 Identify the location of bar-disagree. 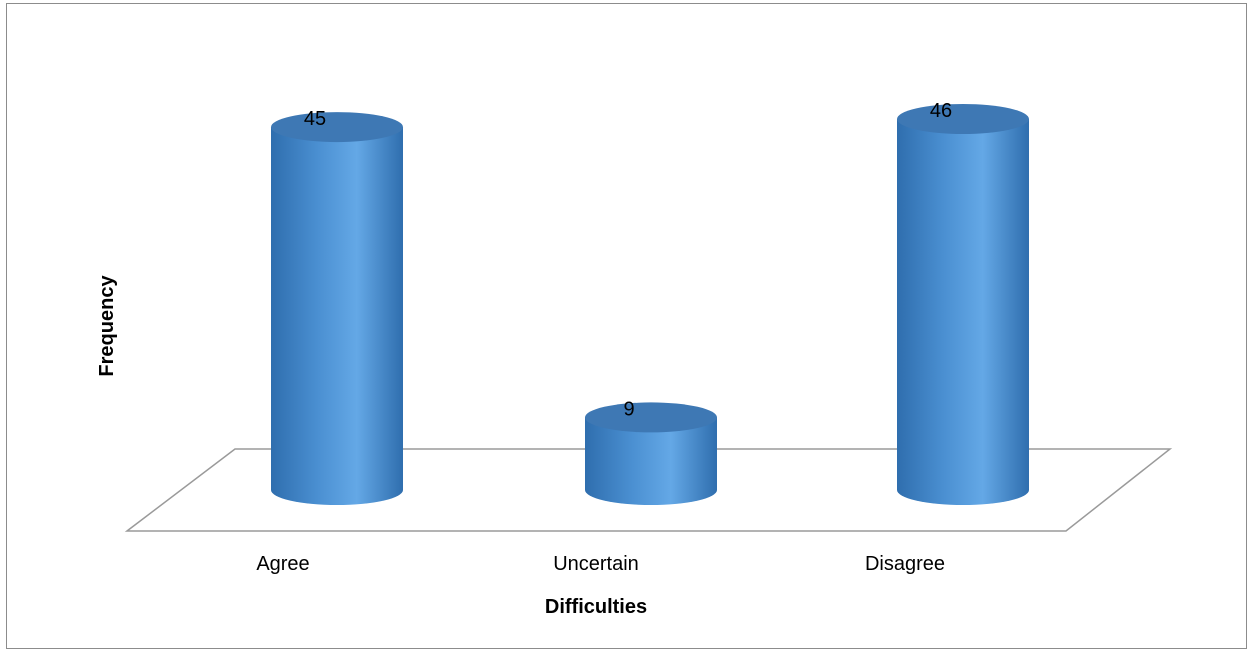
(963, 312).